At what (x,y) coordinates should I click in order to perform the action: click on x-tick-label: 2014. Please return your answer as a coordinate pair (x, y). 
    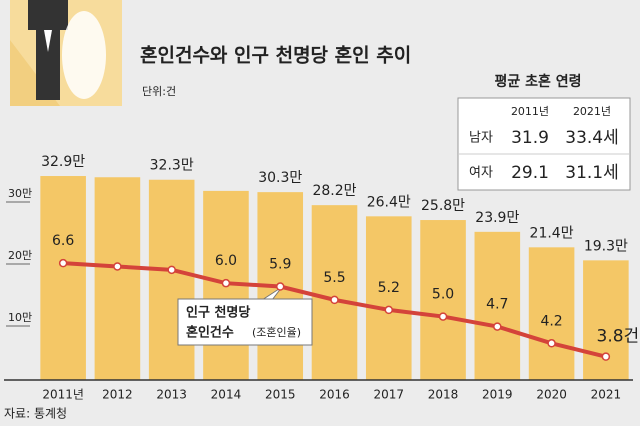
    Looking at the image, I should click on (226, 395).